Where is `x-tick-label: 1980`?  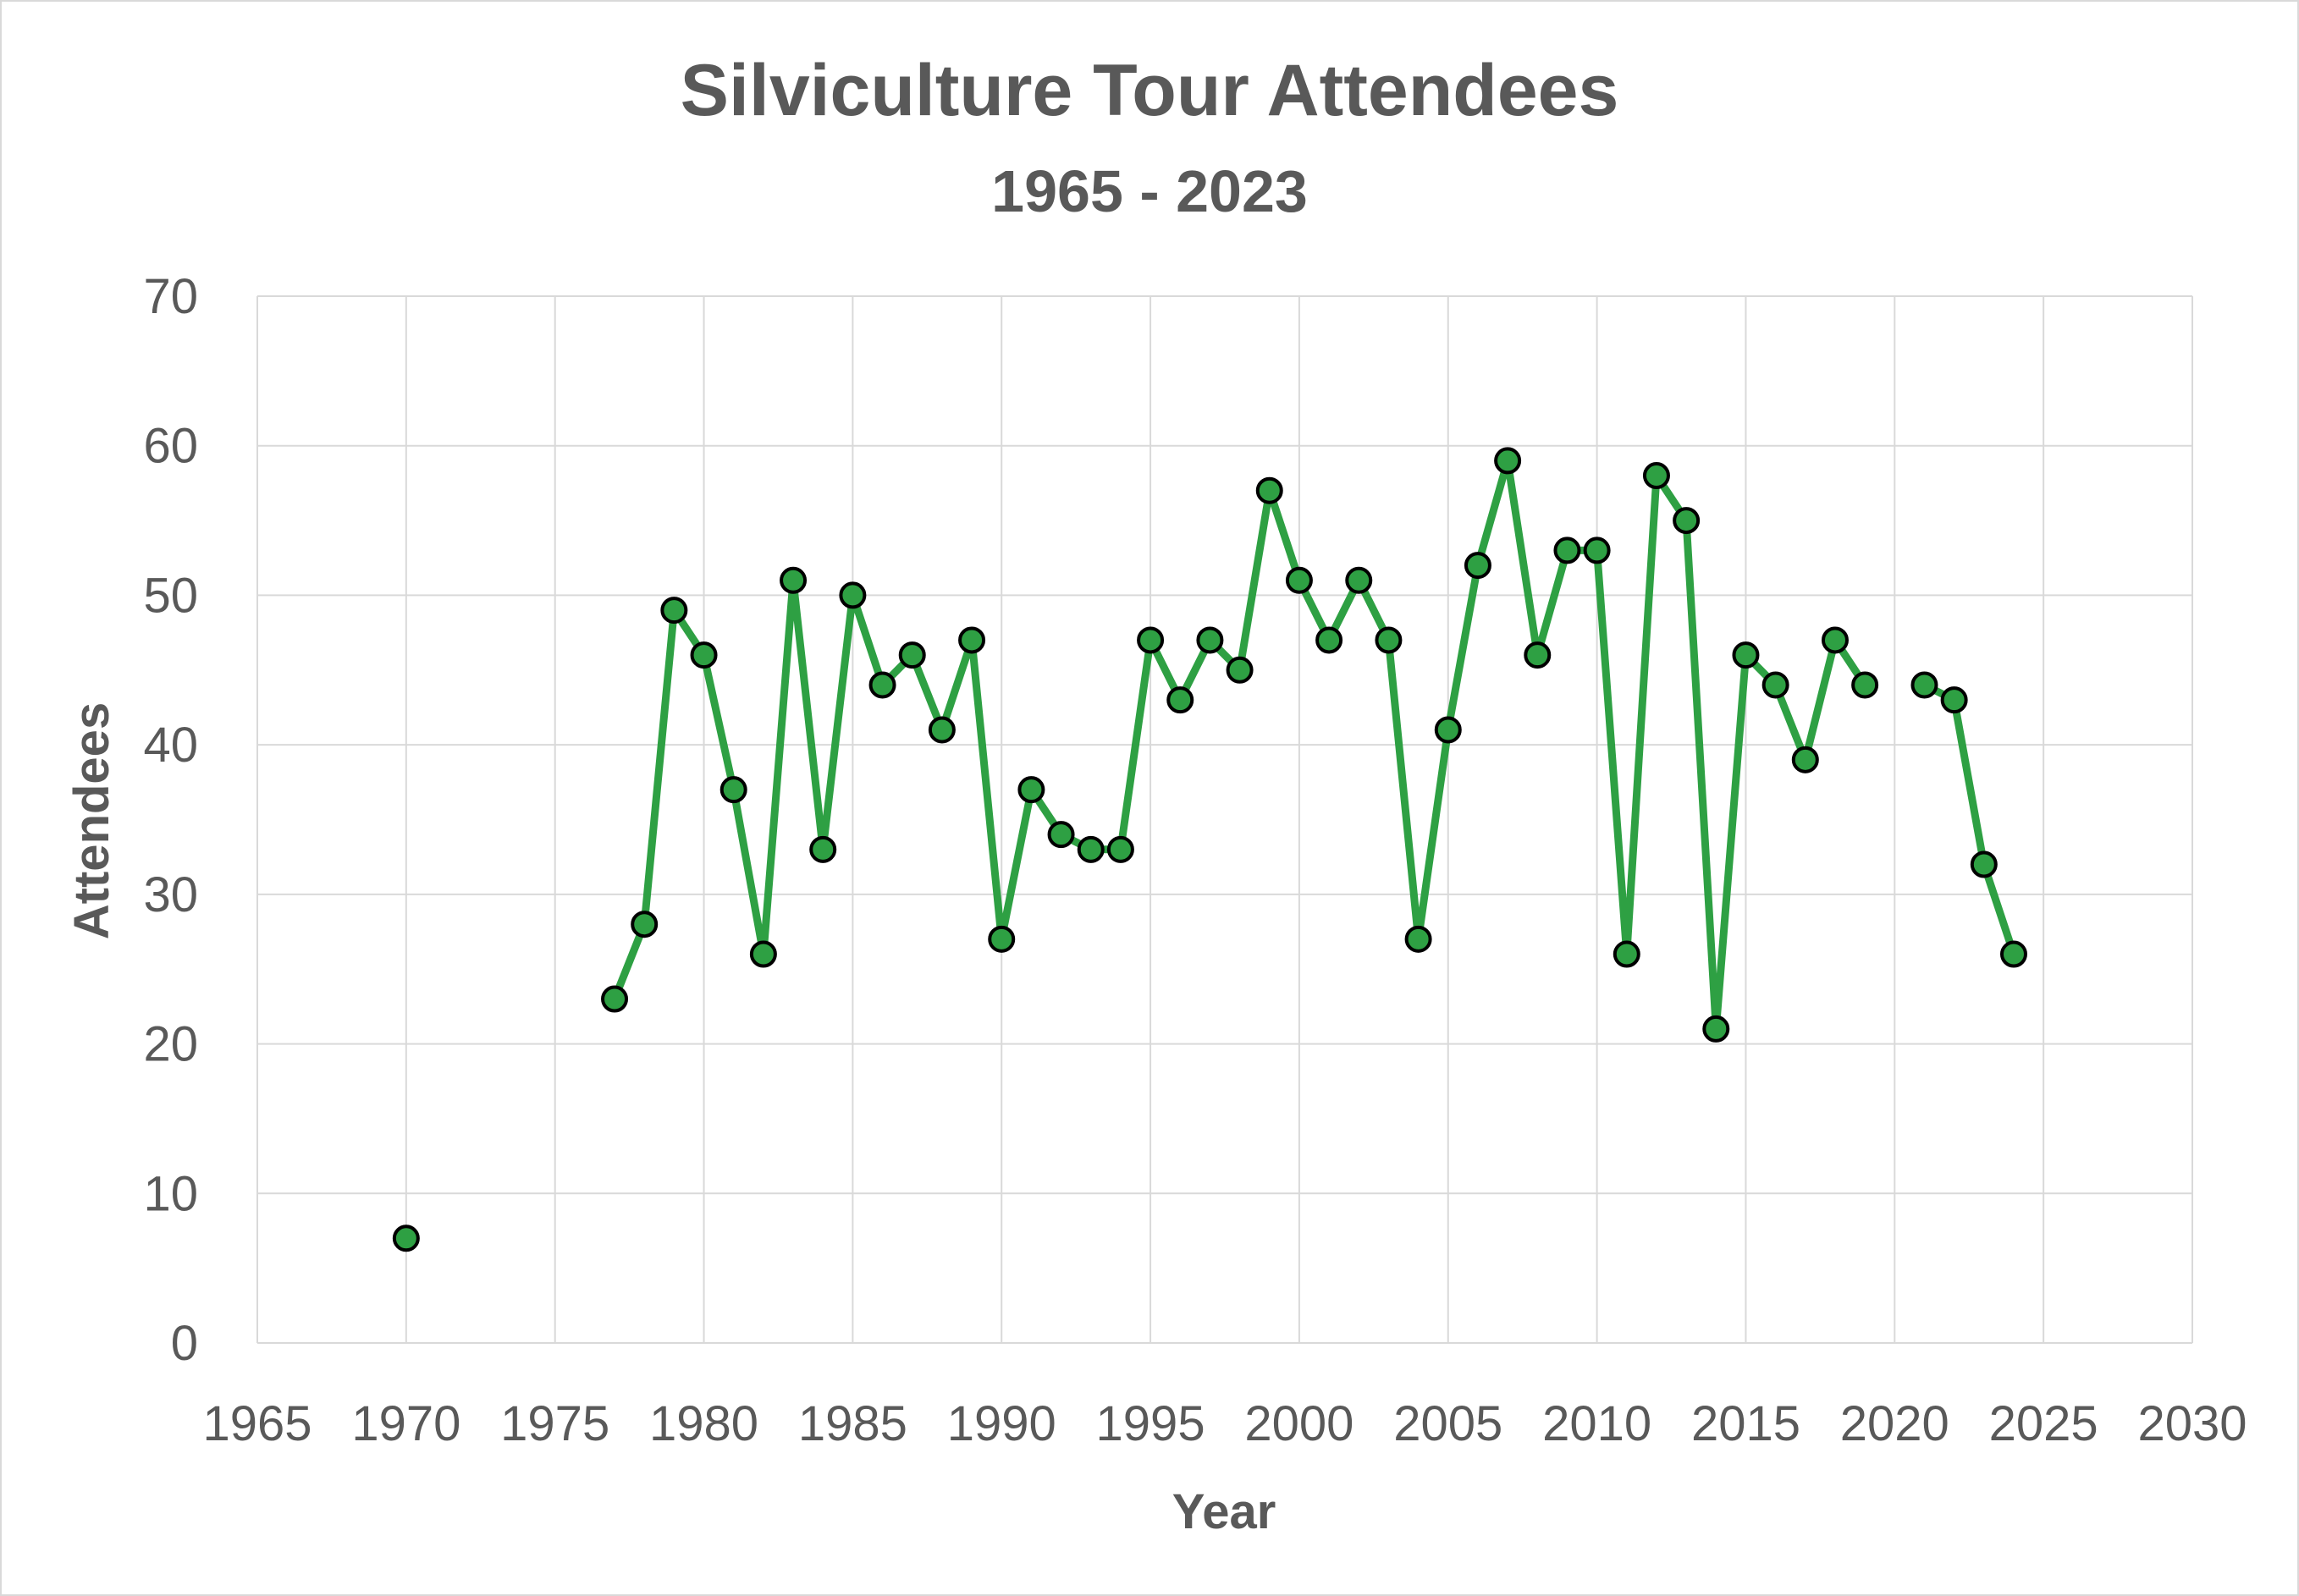
x-tick-label: 1980 is located at coordinates (704, 1423).